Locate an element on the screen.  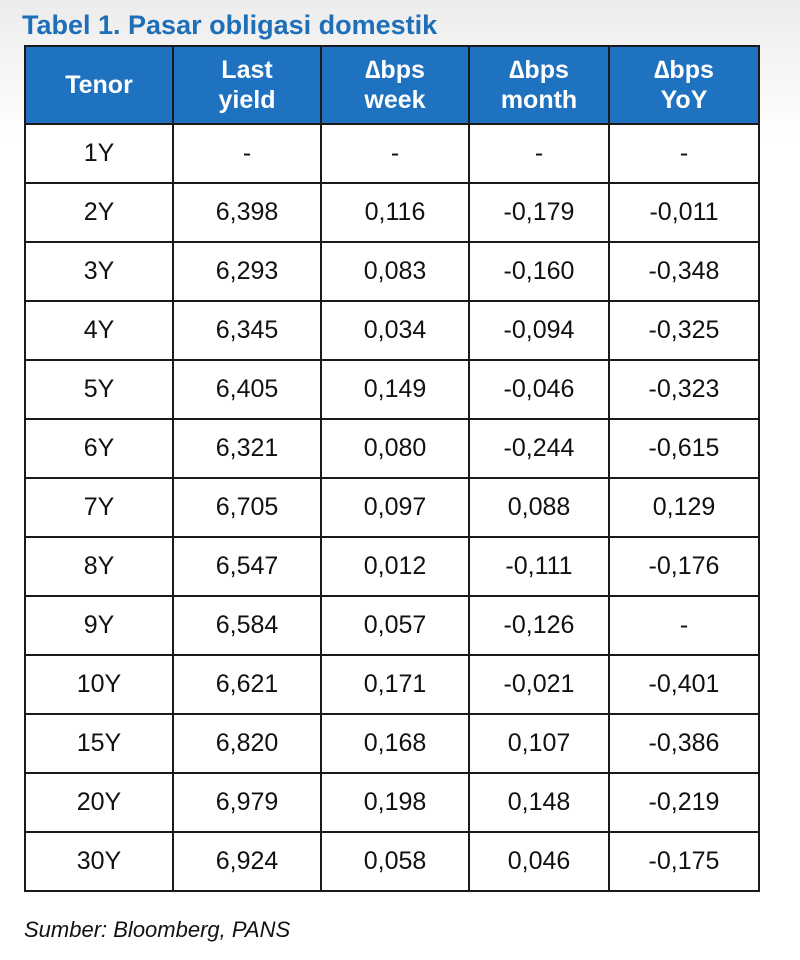
table-row: 9Y 6,584 0,057 -0,126- is located at coordinates (392, 625).